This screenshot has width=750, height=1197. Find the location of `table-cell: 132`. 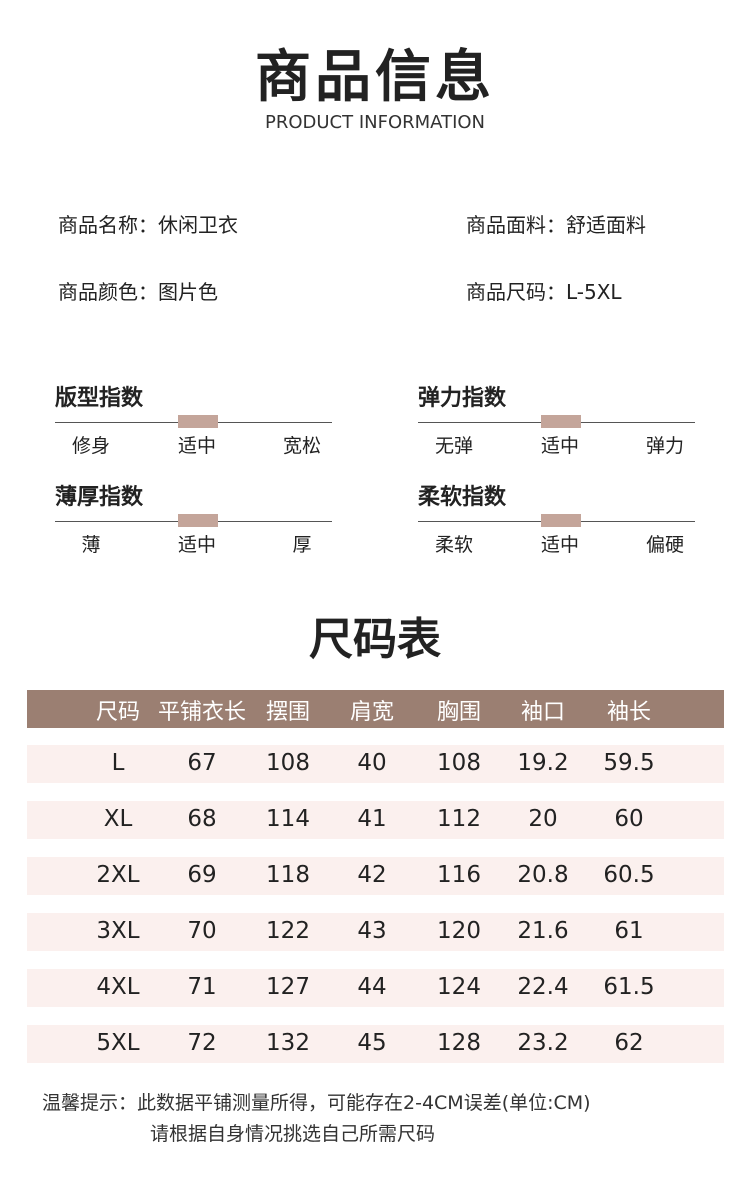

table-cell: 132 is located at coordinates (288, 1043).